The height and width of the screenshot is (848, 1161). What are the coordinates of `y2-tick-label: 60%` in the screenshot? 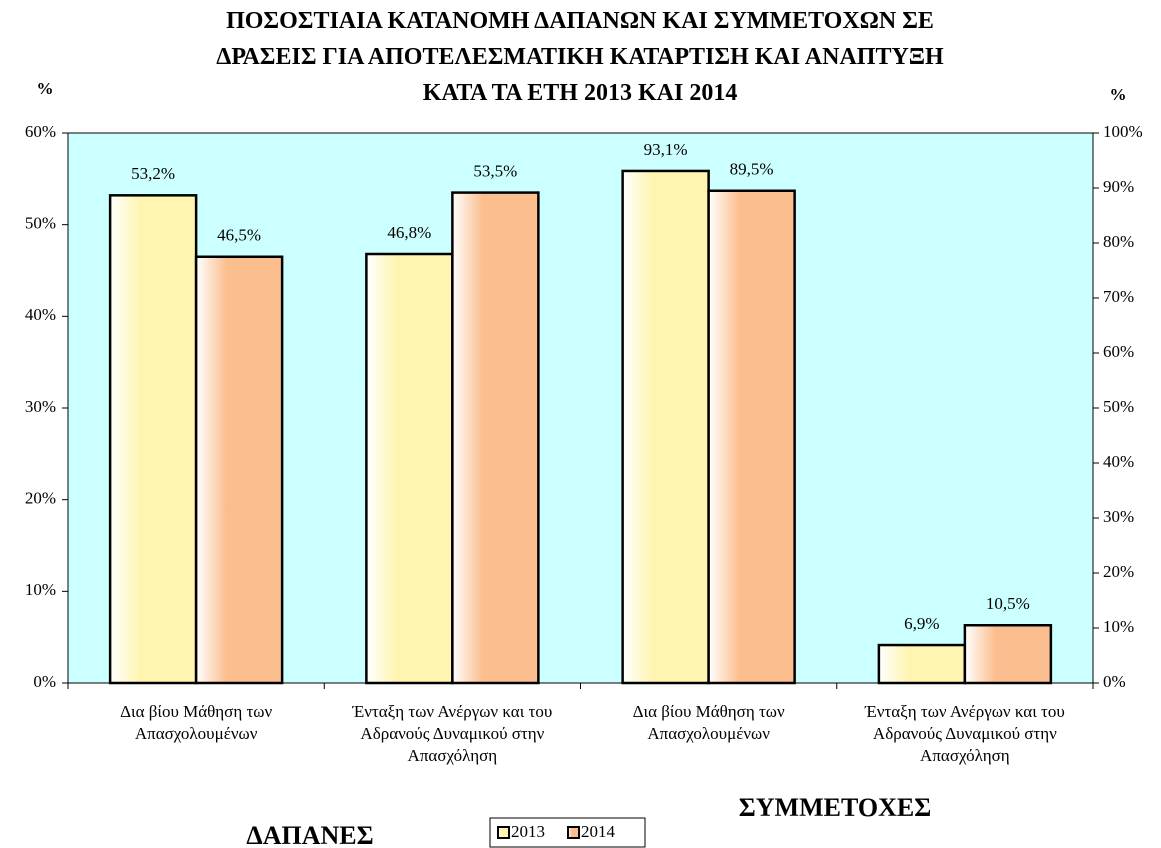 It's located at (1118, 351).